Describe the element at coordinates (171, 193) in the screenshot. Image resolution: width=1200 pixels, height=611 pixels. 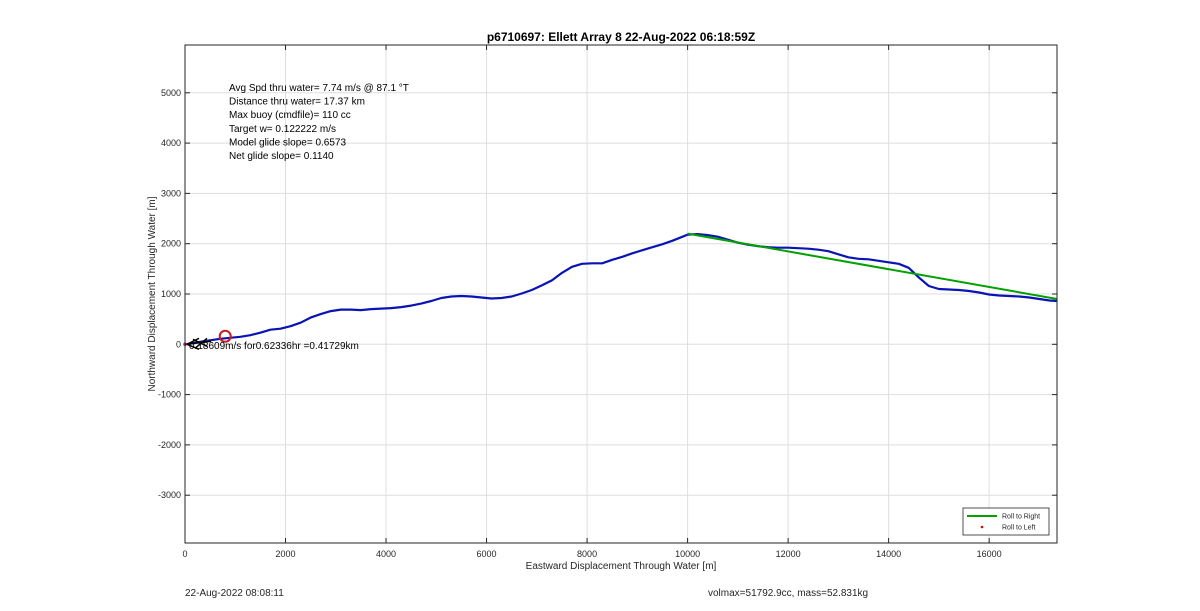
I see `y-tick-label: 3000` at that location.